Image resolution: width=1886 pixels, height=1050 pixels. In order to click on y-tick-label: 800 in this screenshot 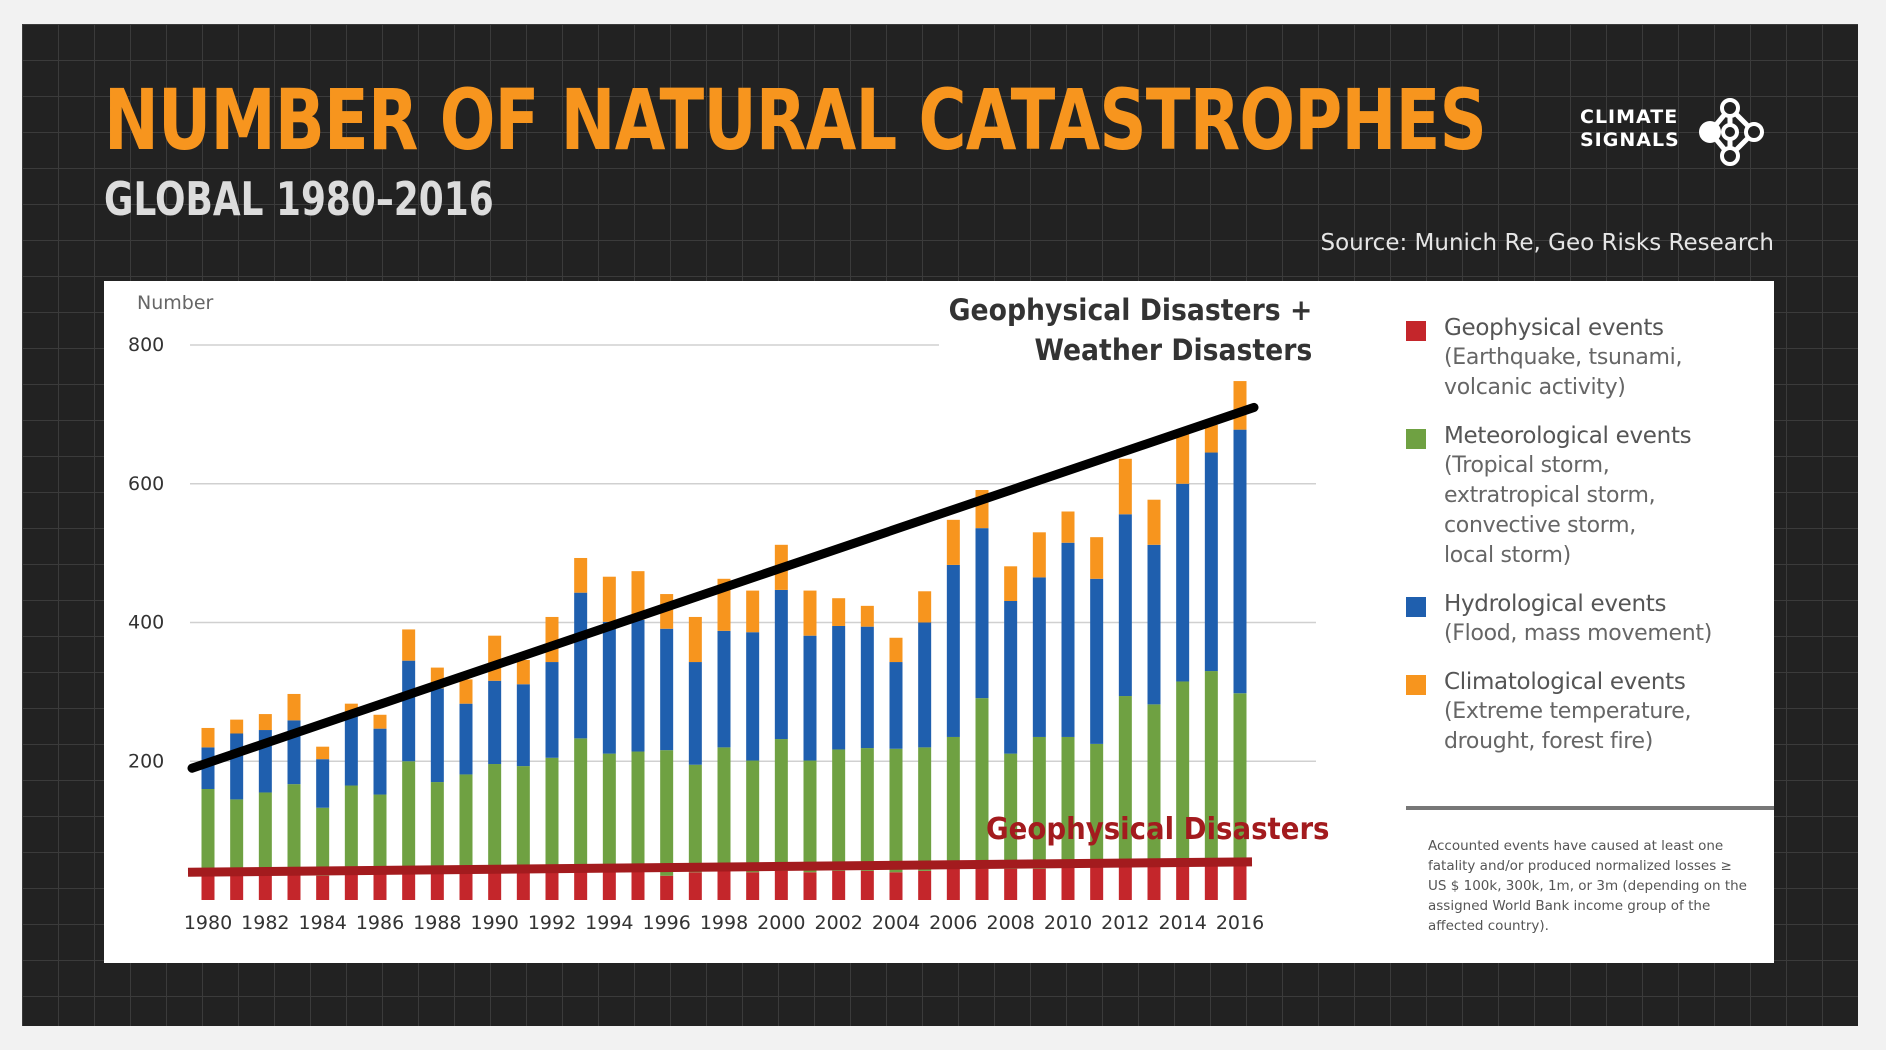, I will do `click(146, 345)`.